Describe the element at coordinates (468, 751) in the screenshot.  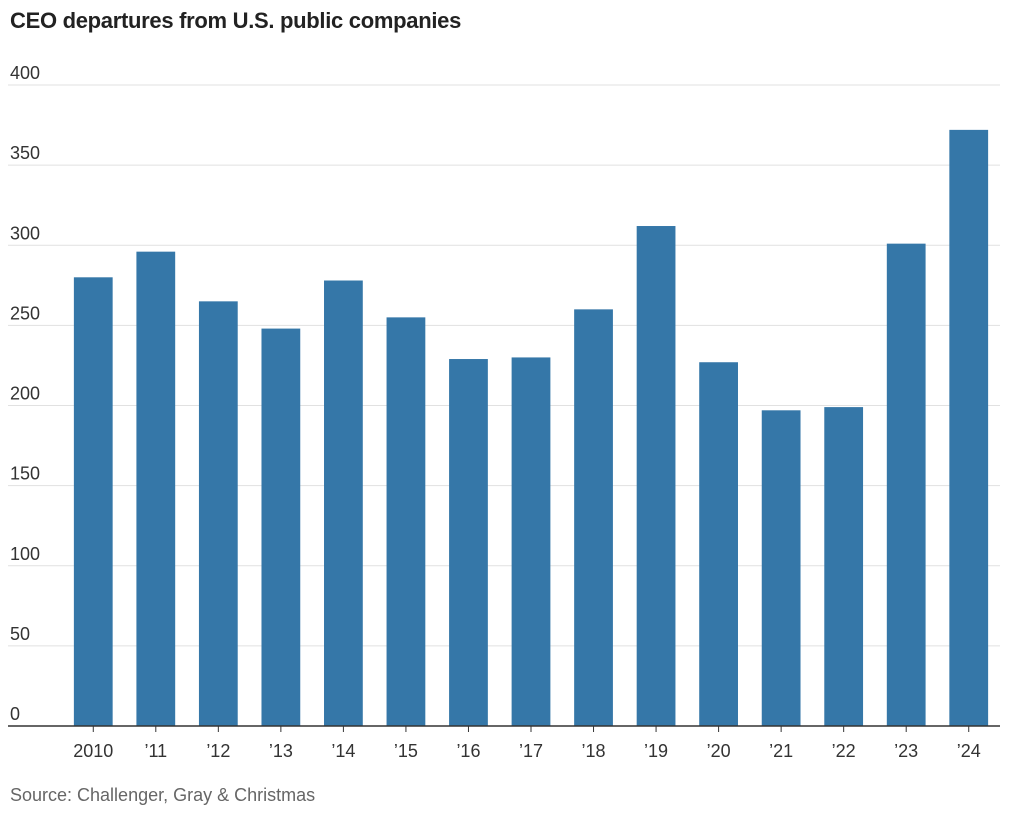
I see `x-tick-label: ’16` at that location.